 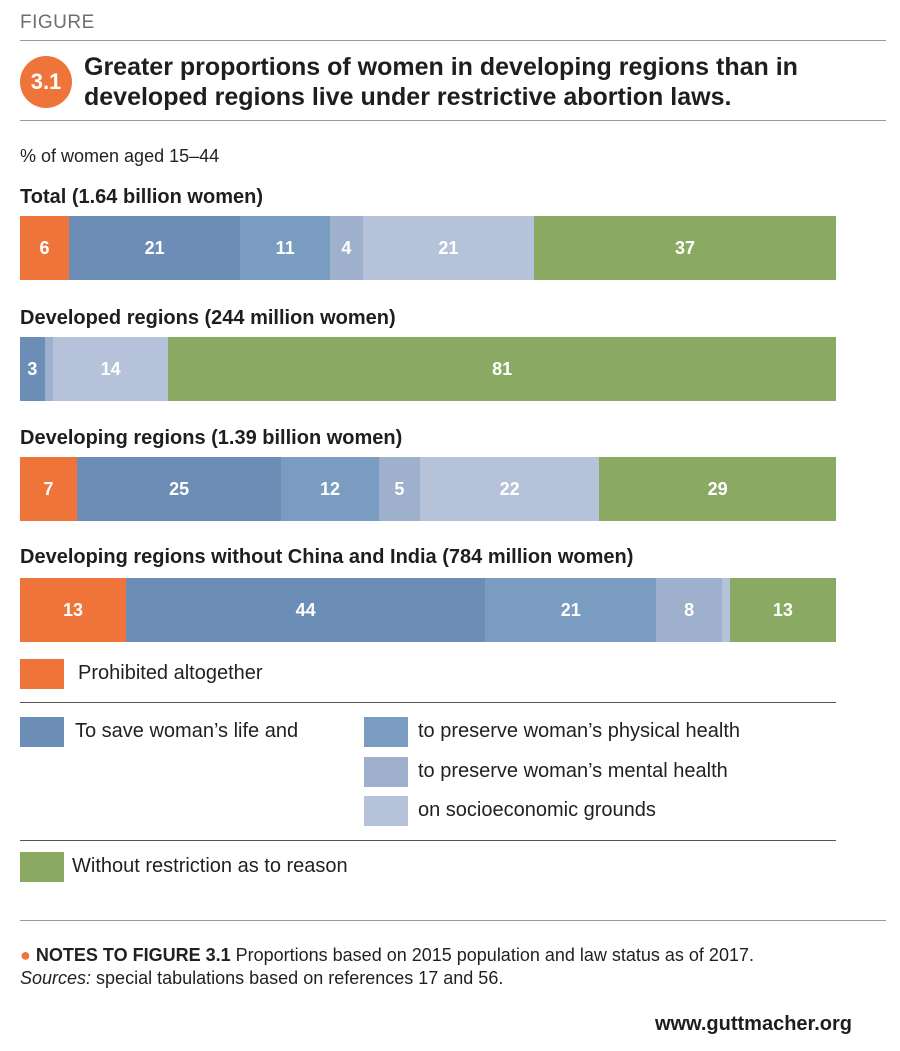 I want to click on legend-label-physical-health: to preserve woman’s physical health, so click(x=579, y=731).